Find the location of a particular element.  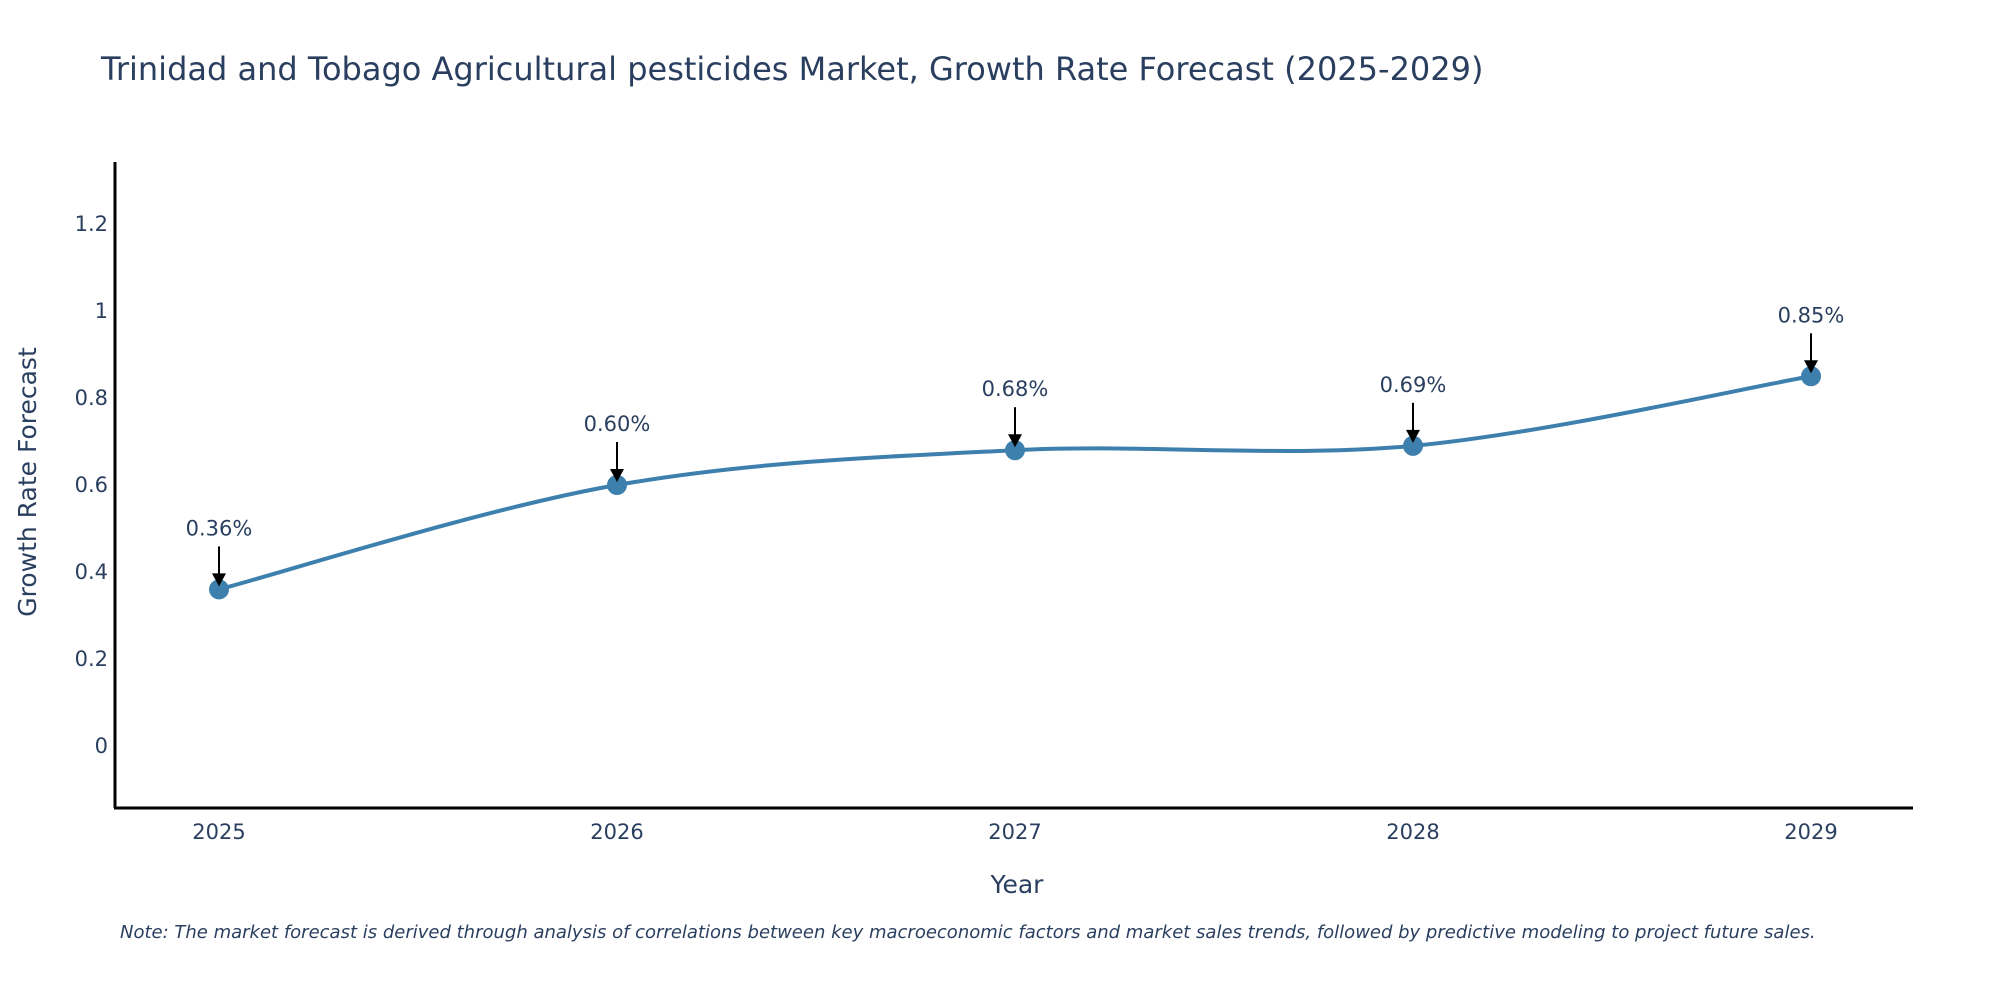

y-axis-ticks: 0 0.2 0.4 0.6 0.8 1 1.2 is located at coordinates (91, 485).